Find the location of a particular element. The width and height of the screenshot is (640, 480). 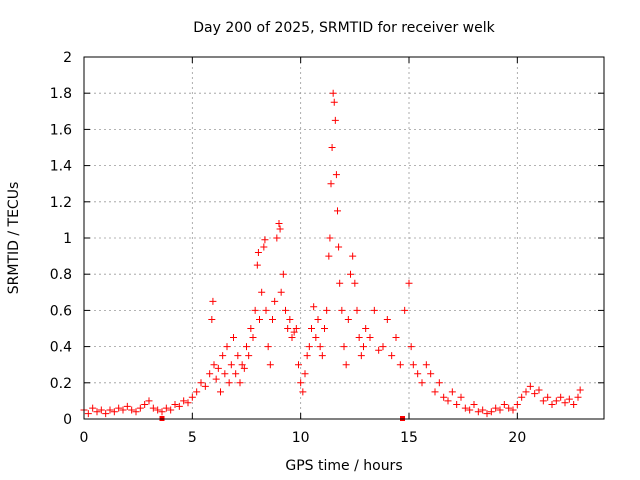

x-axis-label: GPS time / hours is located at coordinates (343, 466).